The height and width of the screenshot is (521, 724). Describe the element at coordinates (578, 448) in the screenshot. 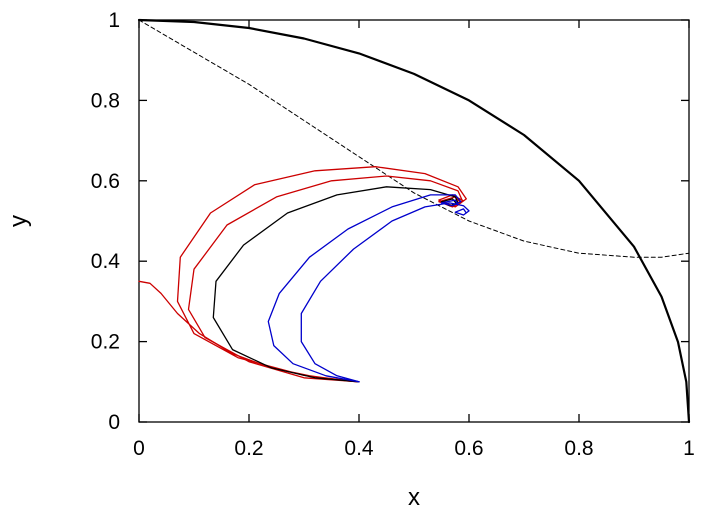

I see `x-tick-label: 0.8` at that location.